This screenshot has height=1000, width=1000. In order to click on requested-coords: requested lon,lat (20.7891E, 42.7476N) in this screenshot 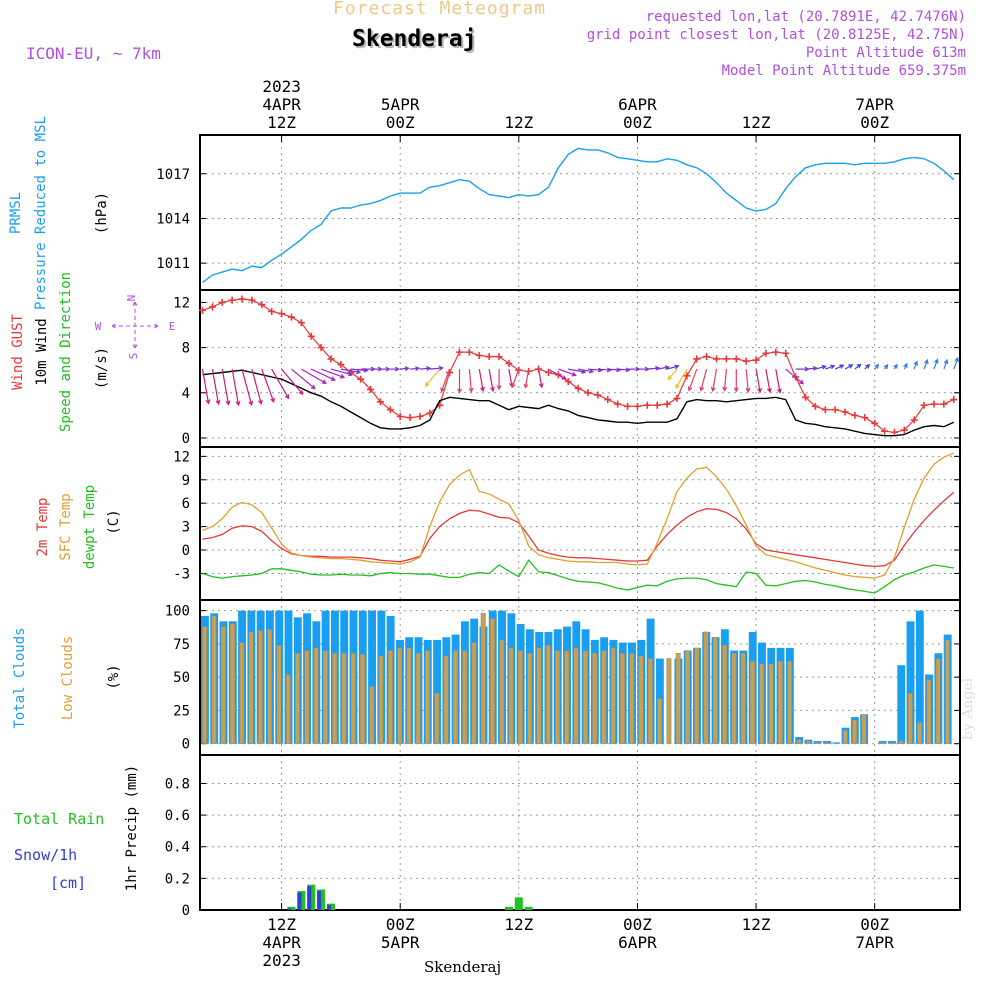, I will do `click(805, 17)`.